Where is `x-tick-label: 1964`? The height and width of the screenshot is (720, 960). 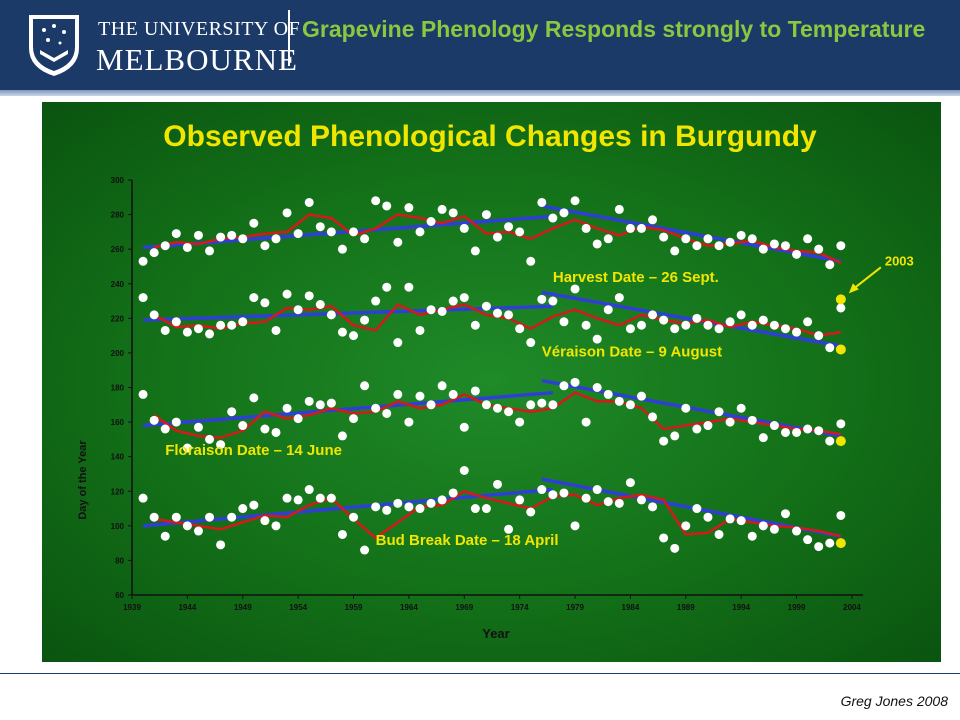 x-tick-label: 1964 is located at coordinates (409, 607).